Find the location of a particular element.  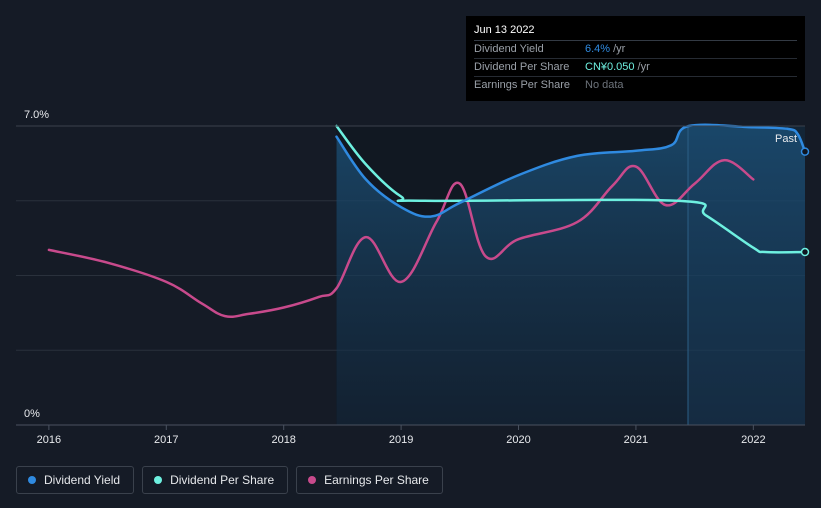

tooltip-label: Dividend Per Share is located at coordinates (522, 67).